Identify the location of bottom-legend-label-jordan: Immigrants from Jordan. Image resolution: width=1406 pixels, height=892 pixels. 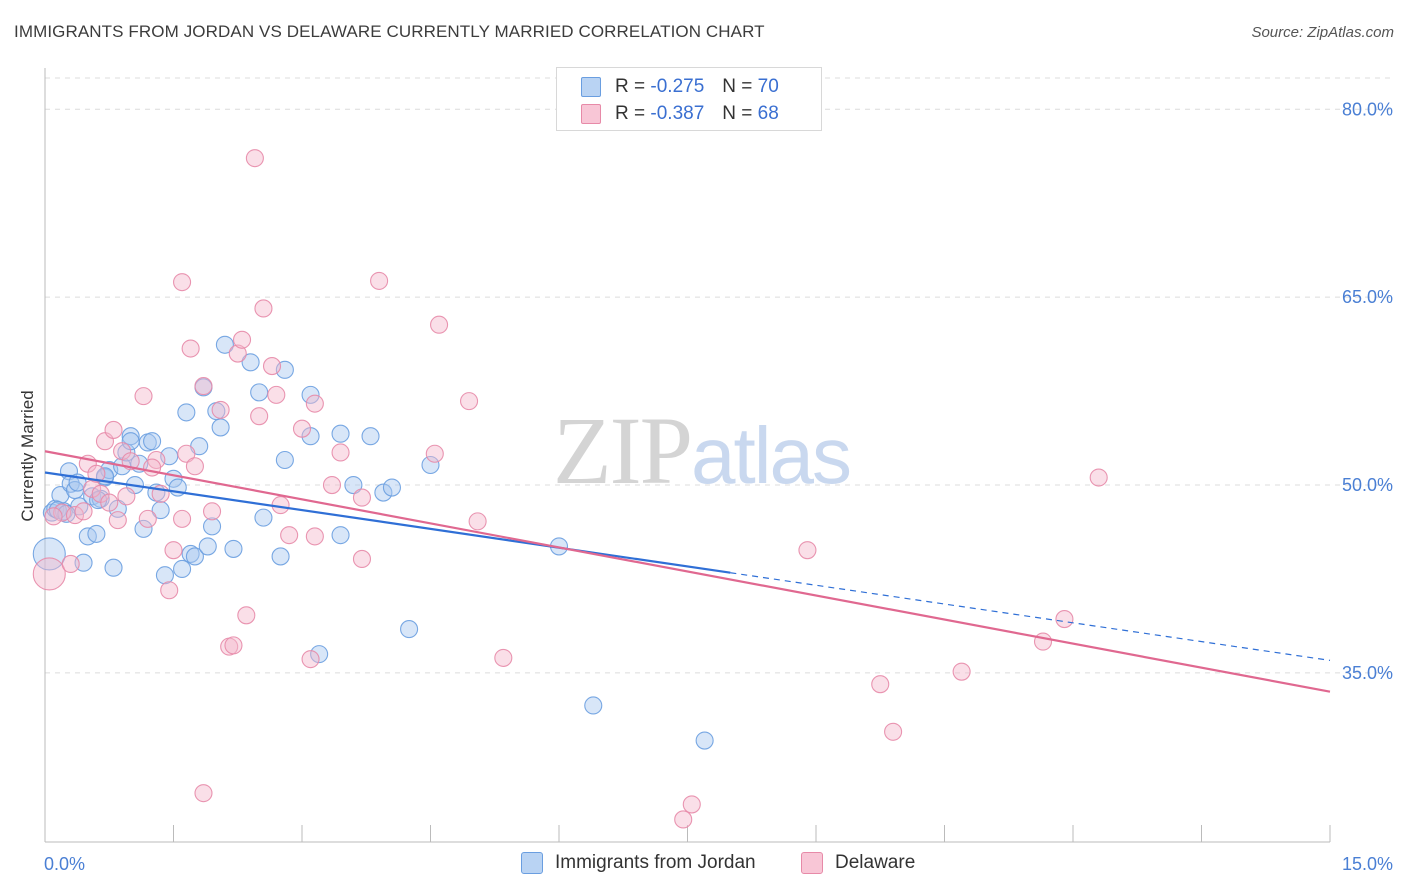
(655, 862).